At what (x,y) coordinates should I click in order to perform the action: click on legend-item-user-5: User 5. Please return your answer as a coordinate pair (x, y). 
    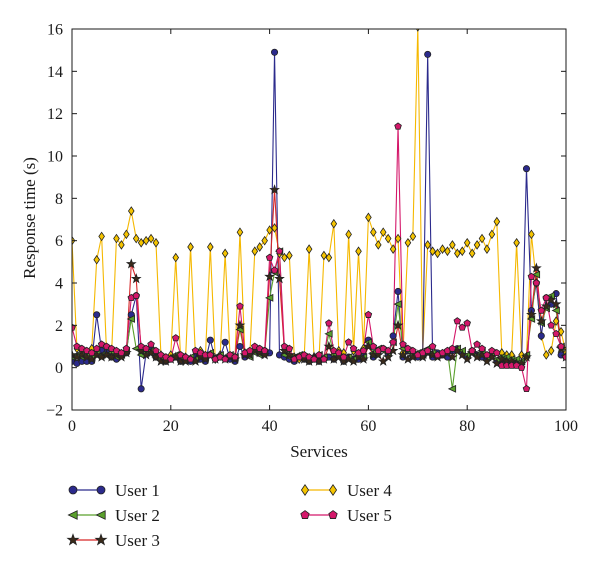
    Looking at the image, I should click on (346, 515).